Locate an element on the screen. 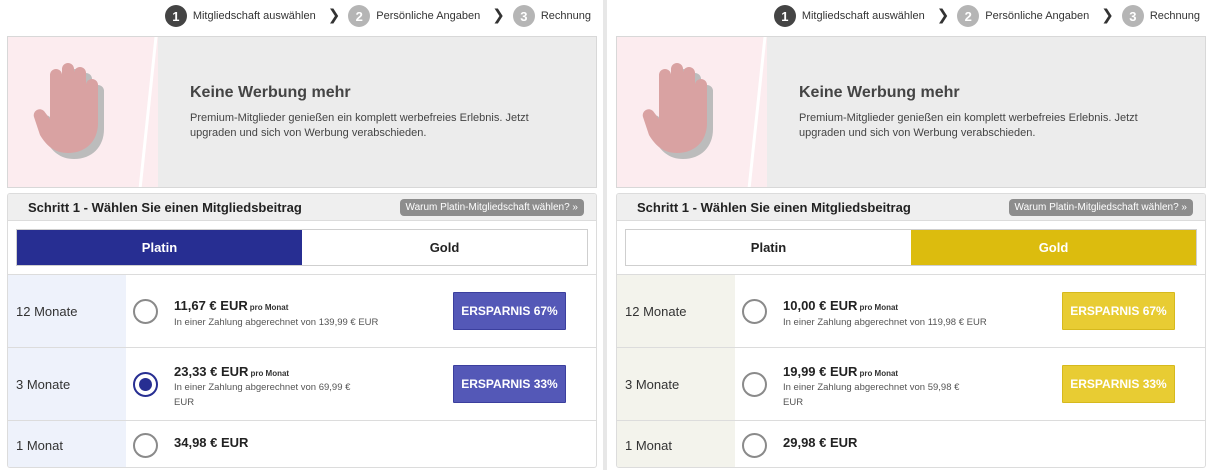 The height and width of the screenshot is (470, 1210). plan-row-1-month: 1 Monat 34,98 € EUR is located at coordinates (302, 443).